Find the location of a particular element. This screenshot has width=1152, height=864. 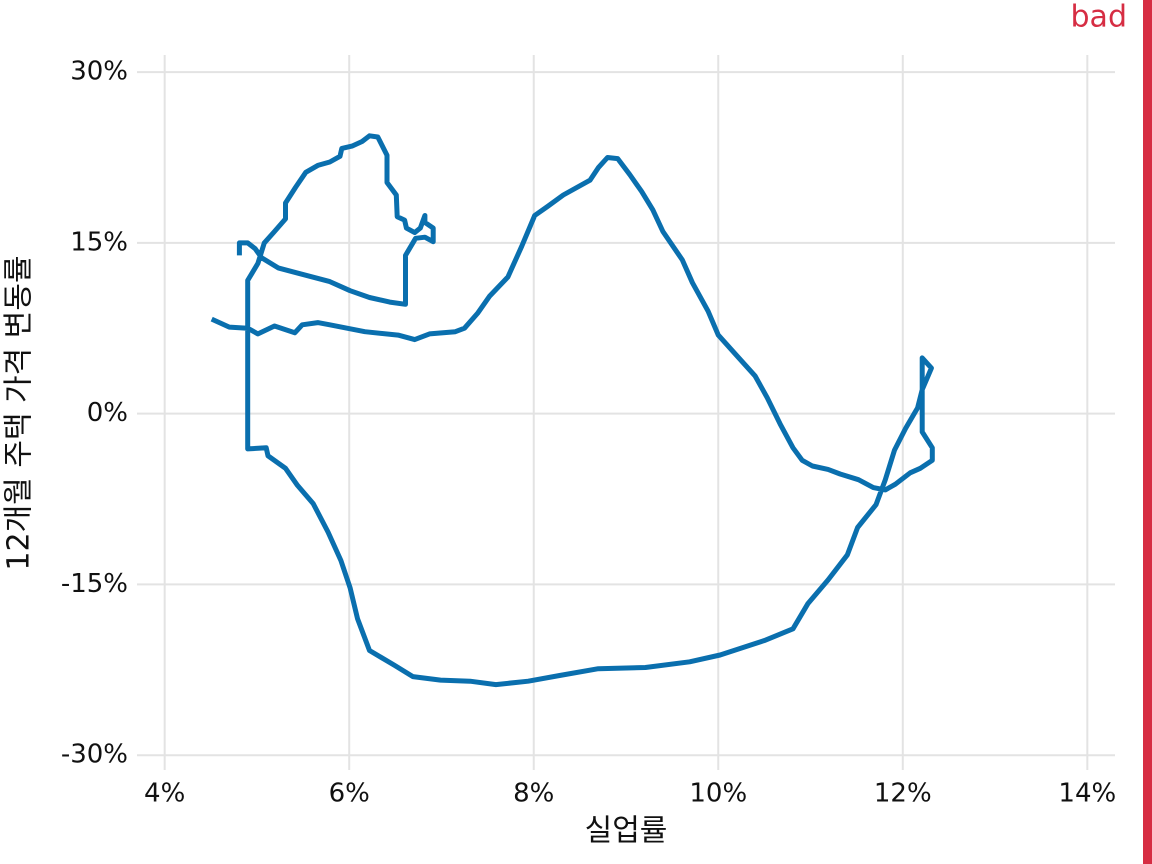

x-tick-label: 10% is located at coordinates (718, 794).